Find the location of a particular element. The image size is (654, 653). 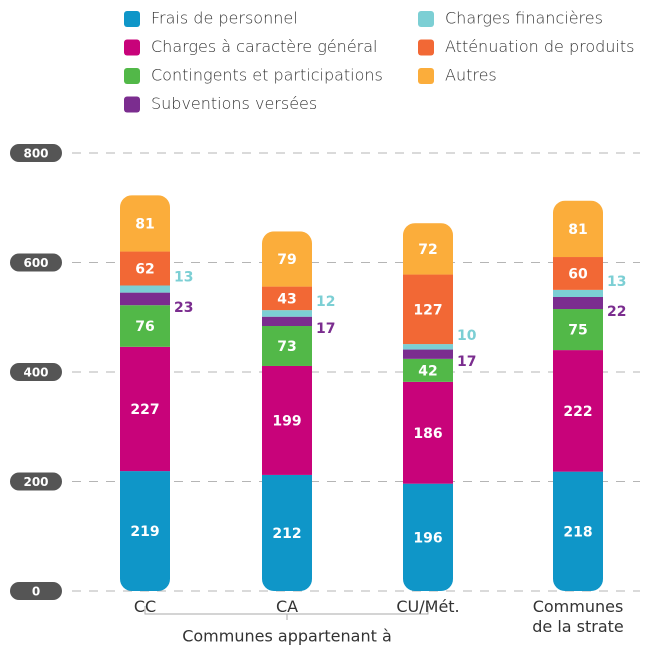

legend-label: Contingents et participations is located at coordinates (267, 75).